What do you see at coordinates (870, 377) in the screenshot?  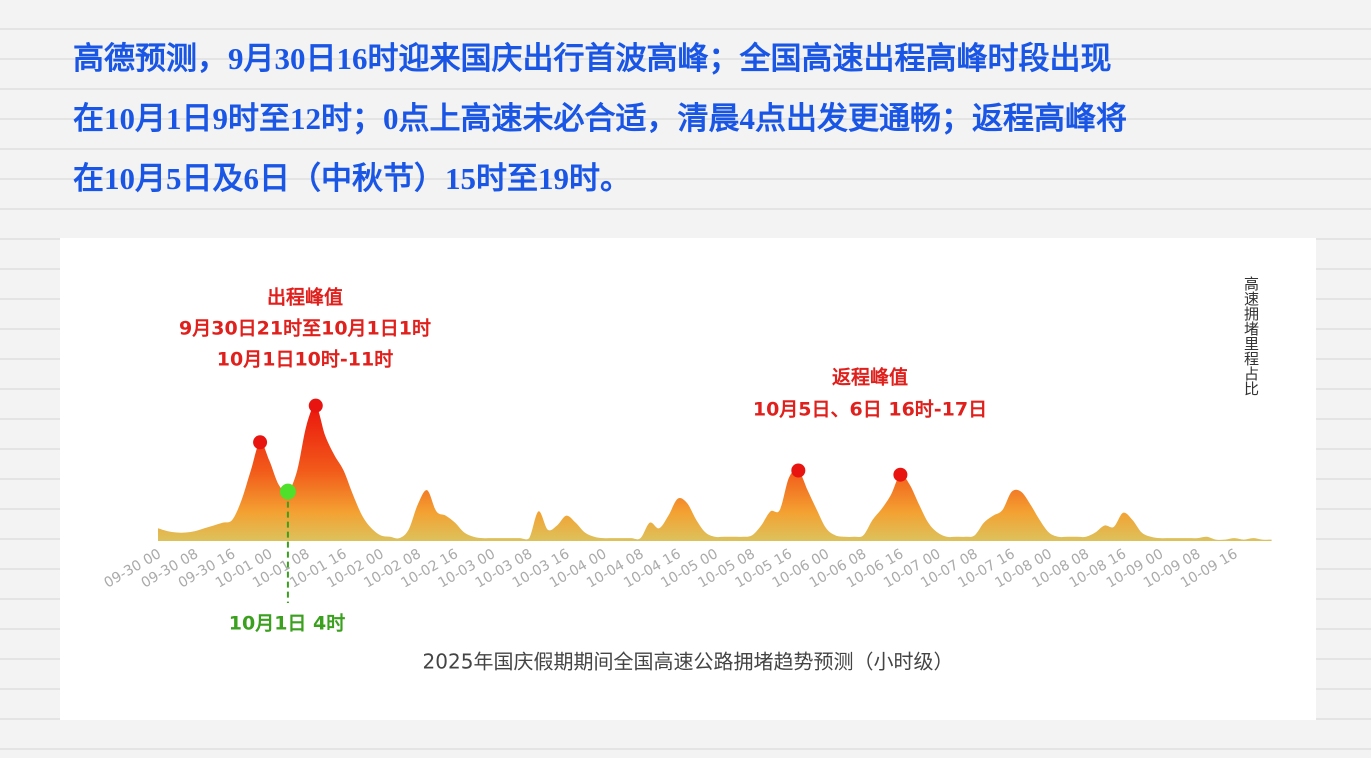 I see `annotation-title: 返程峰值` at bounding box center [870, 377].